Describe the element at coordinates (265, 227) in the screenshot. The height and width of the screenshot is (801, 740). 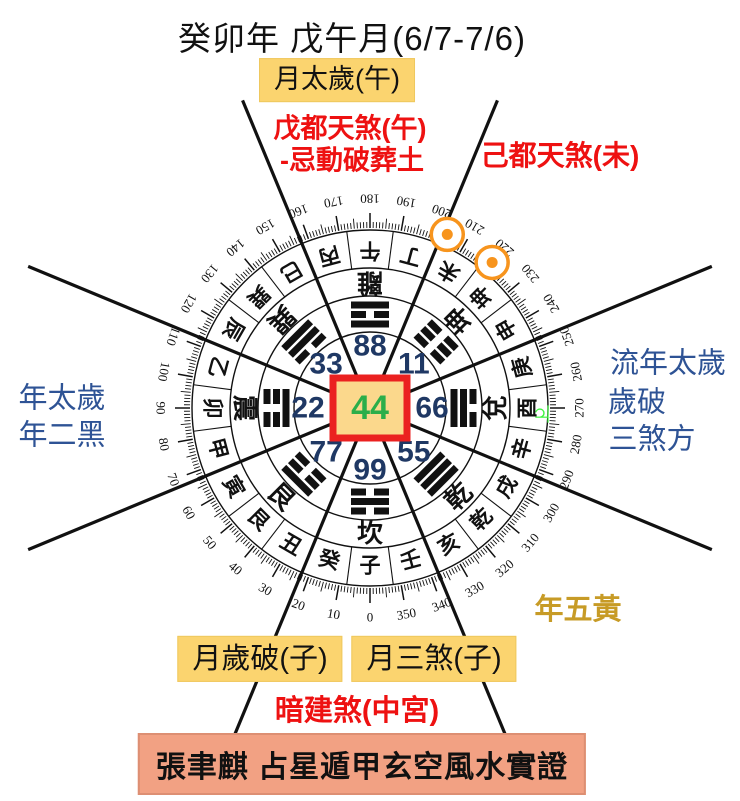
I see `svg-text: 150` at that location.